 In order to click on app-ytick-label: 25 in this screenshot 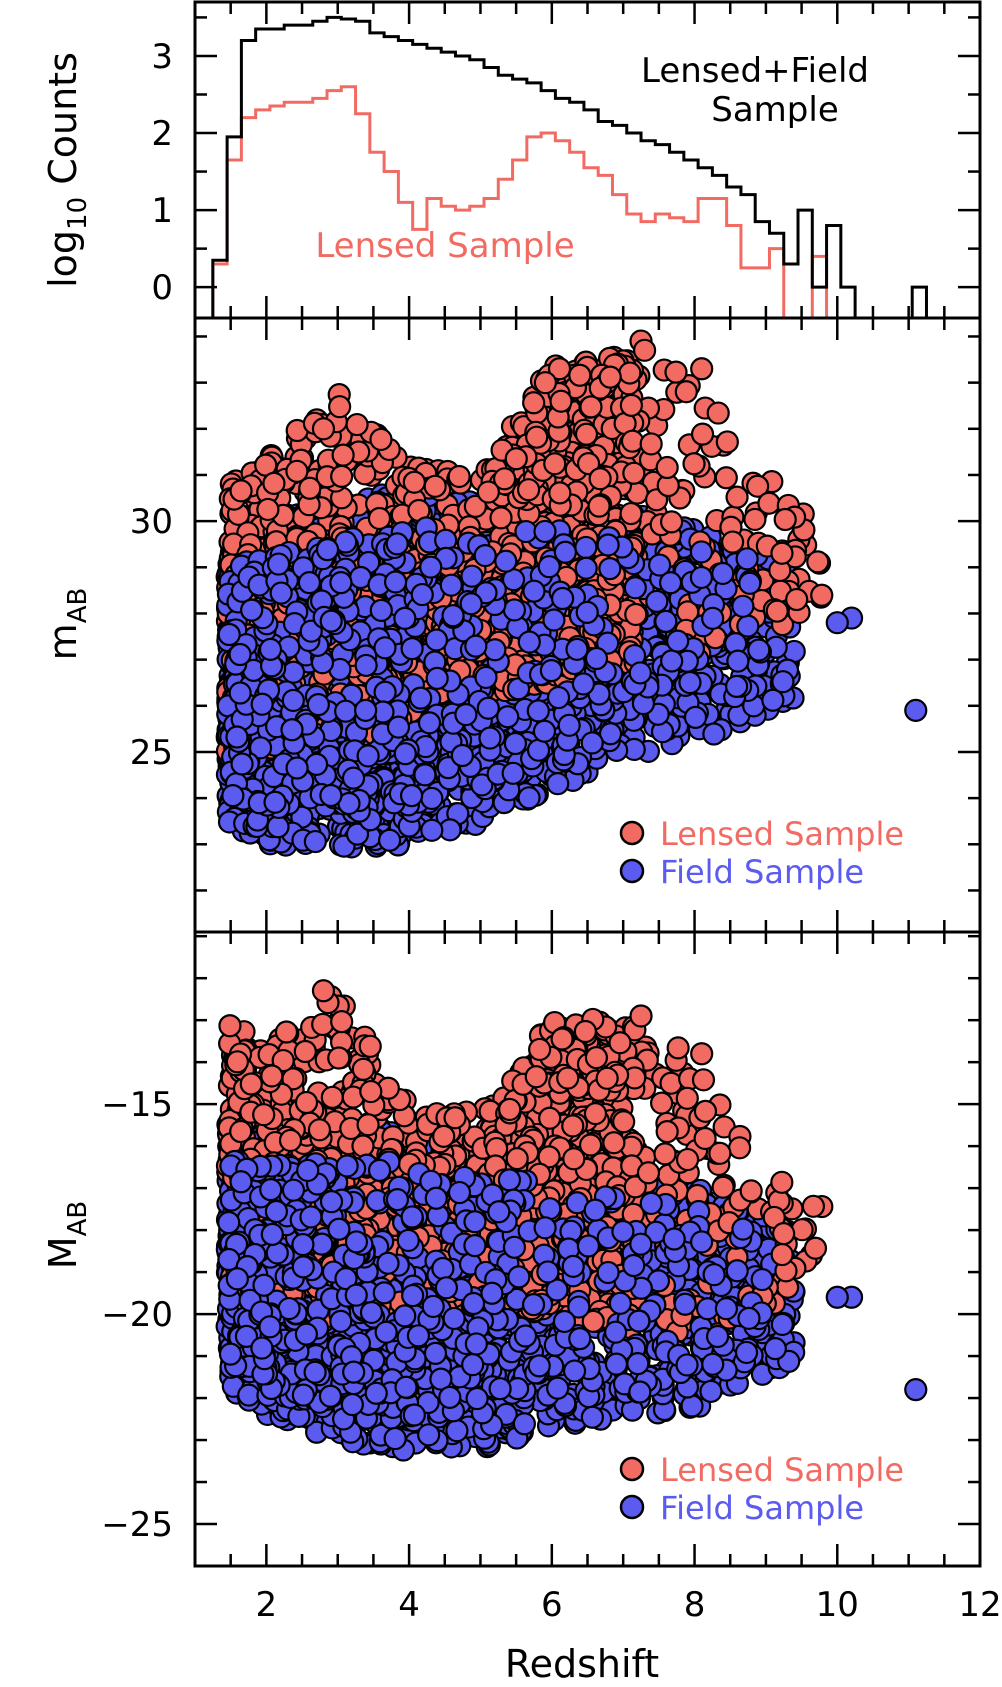, I will do `click(151, 753)`.